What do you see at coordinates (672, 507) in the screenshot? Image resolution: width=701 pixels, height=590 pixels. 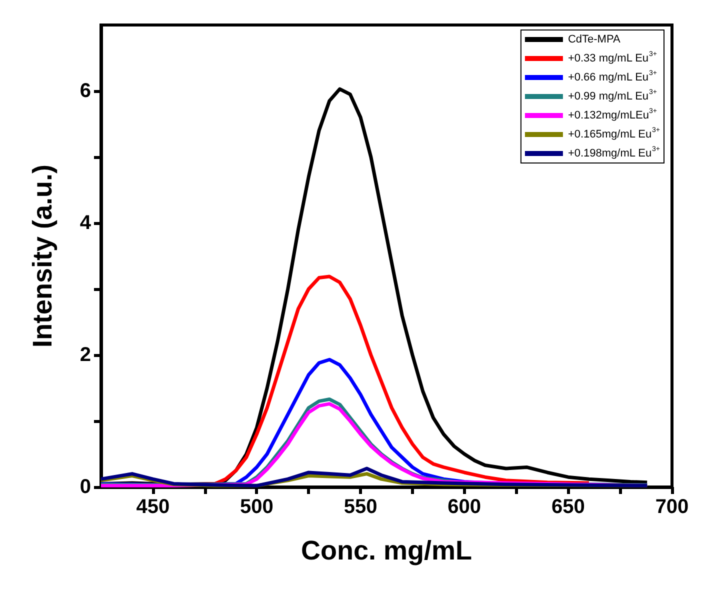 I see `x-tick-label: 700` at bounding box center [672, 507].